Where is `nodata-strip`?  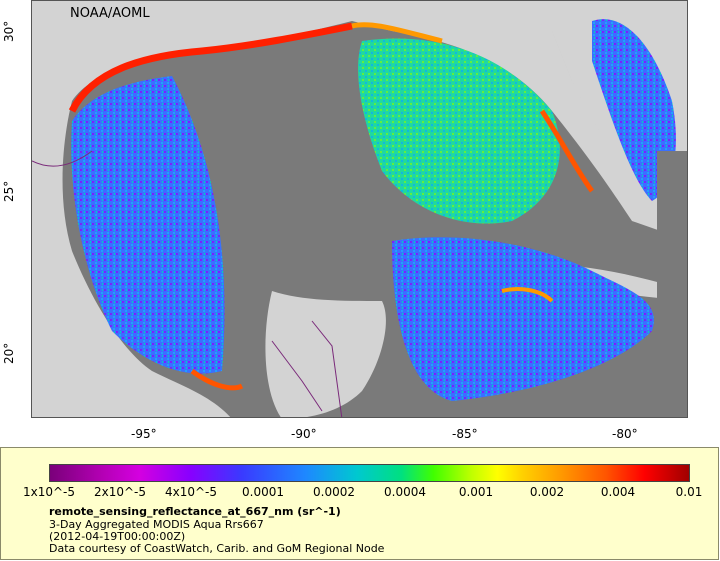 nodata-strip is located at coordinates (672, 284).